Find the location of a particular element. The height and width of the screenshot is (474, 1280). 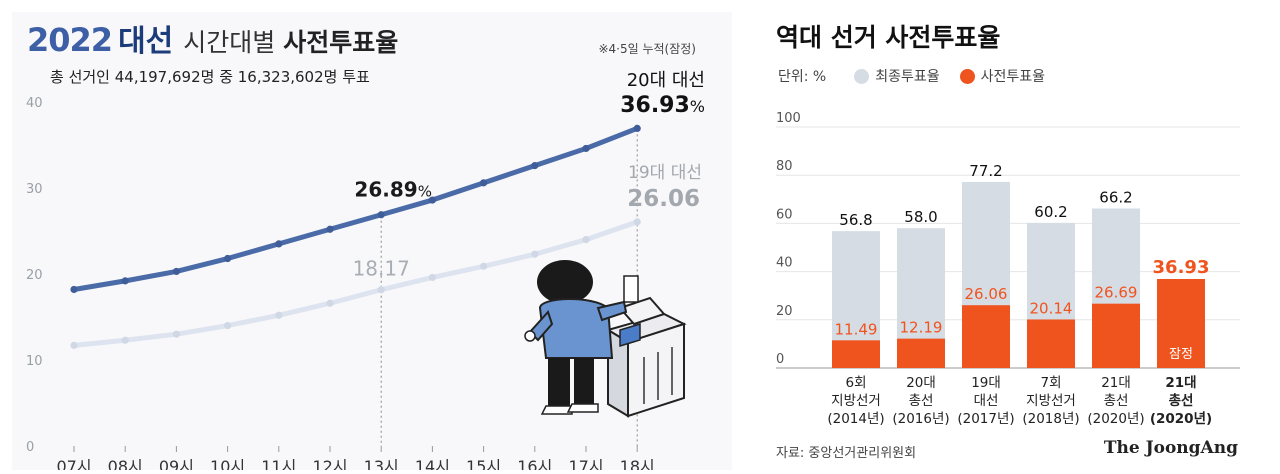

title-early-voting-rate: 사전투표율 is located at coordinates (341, 42).